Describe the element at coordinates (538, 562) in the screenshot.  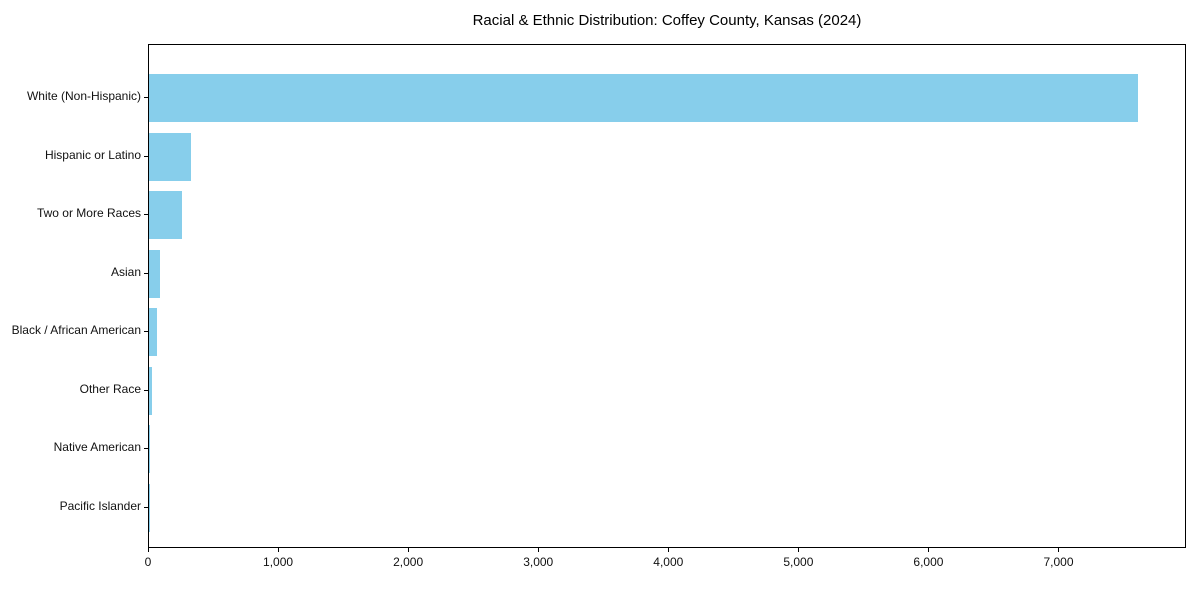
I see `x-tick-label-3000: 3,000` at that location.